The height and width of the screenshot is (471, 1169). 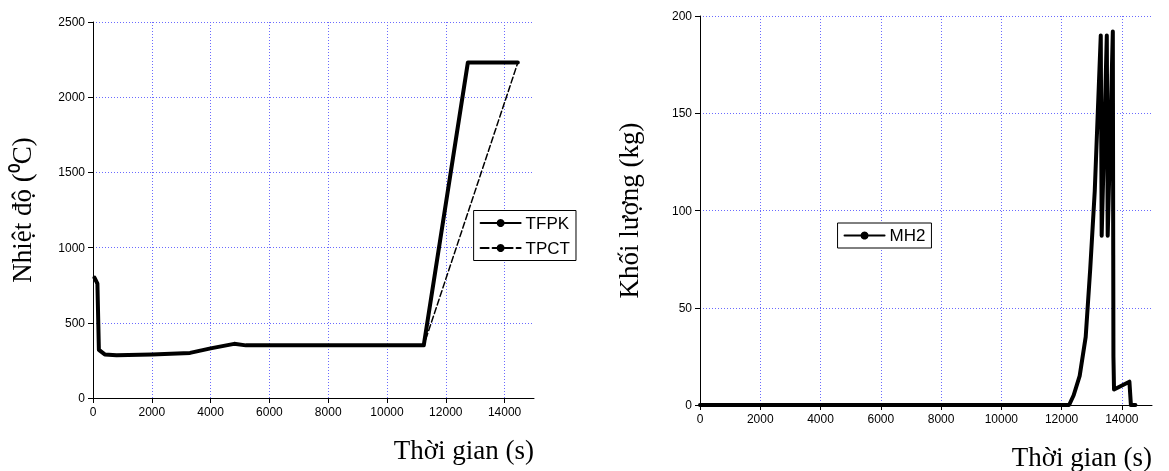 What do you see at coordinates (548, 248) in the screenshot?
I see `legend-label: TPCT` at bounding box center [548, 248].